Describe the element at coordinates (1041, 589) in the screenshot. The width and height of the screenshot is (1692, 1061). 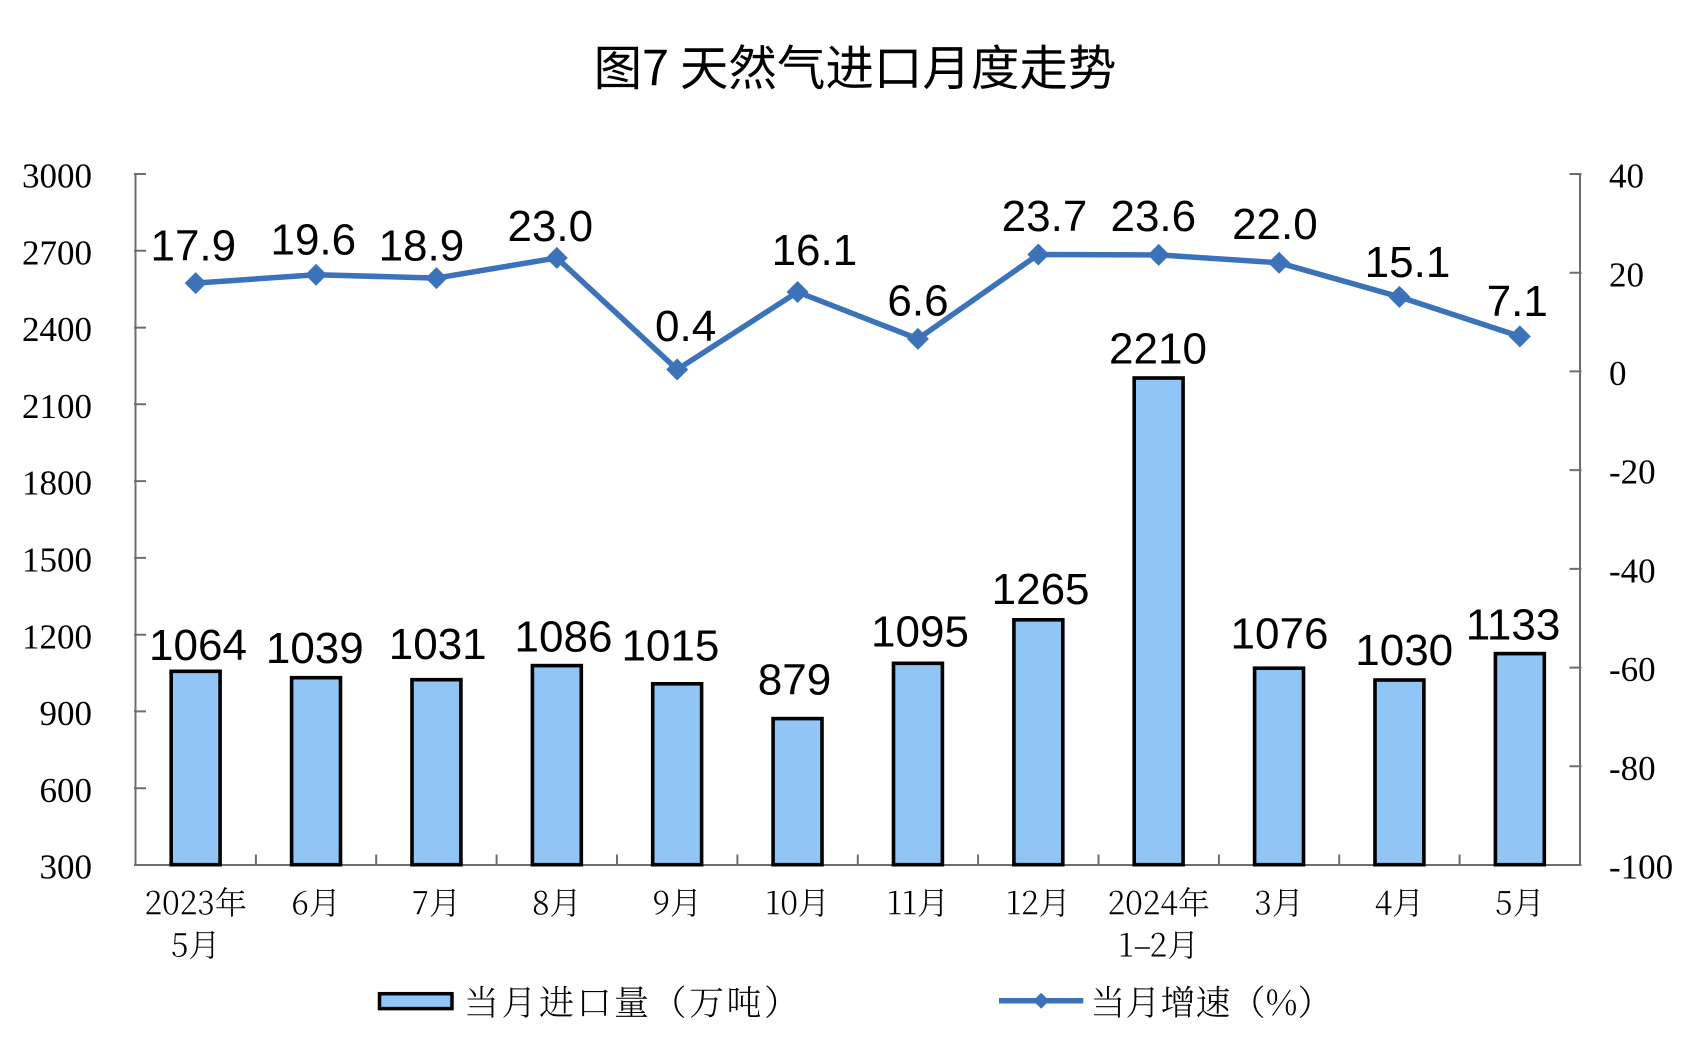
I see `svg-text: 1265` at that location.